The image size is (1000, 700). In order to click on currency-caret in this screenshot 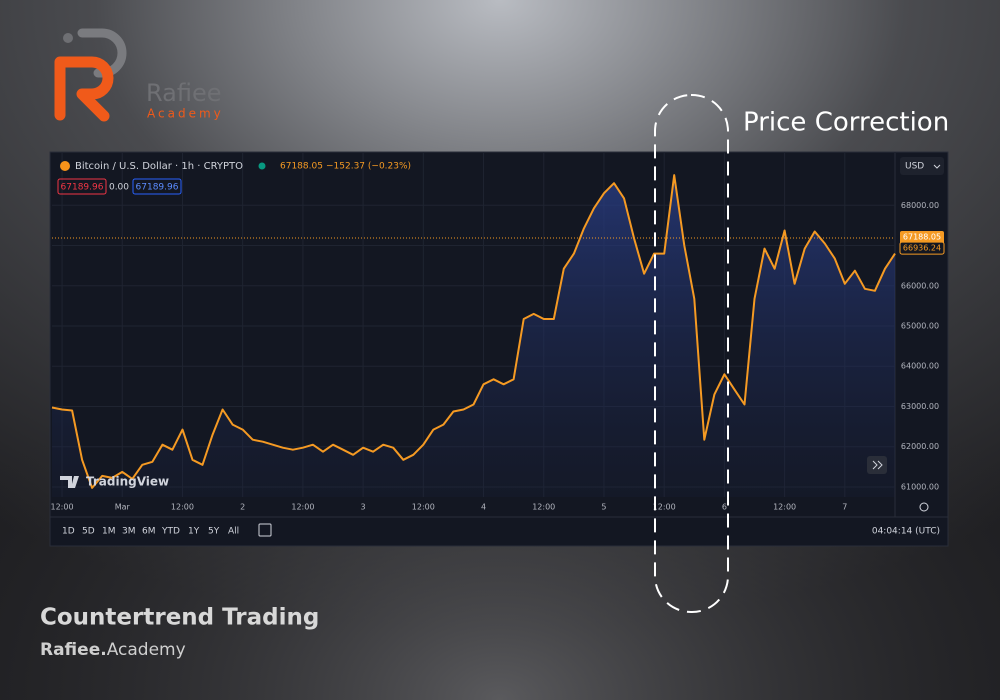, I will do `click(937, 166)`.